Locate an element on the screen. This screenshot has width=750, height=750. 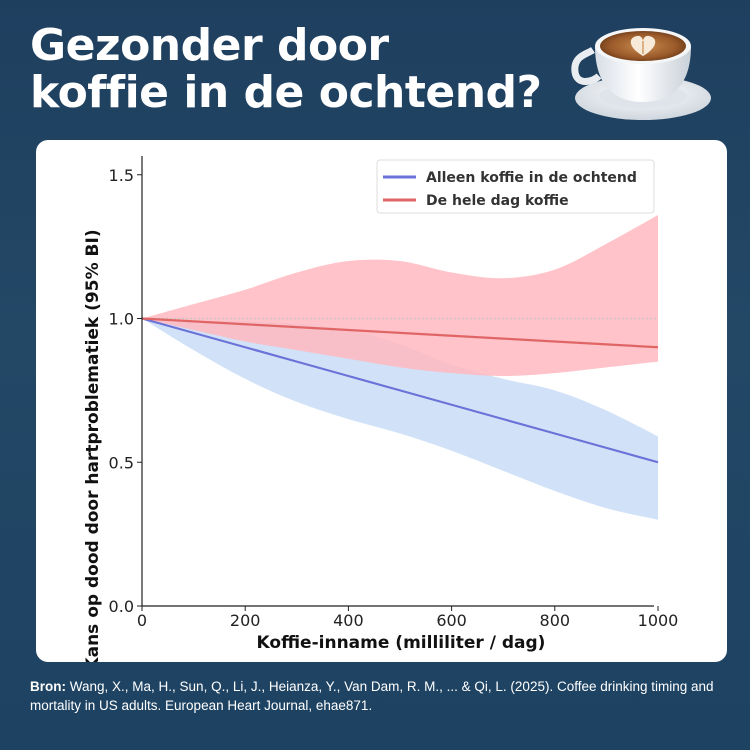
x-tick-label: 1000 is located at coordinates (658, 620).